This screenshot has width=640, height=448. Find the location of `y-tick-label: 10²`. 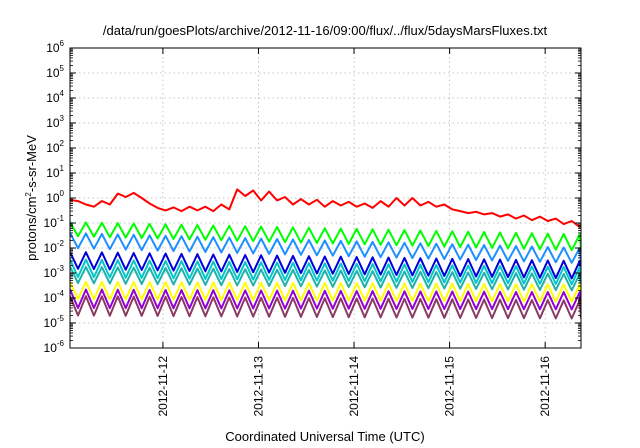

y-tick-label: 10² is located at coordinates (55, 147).